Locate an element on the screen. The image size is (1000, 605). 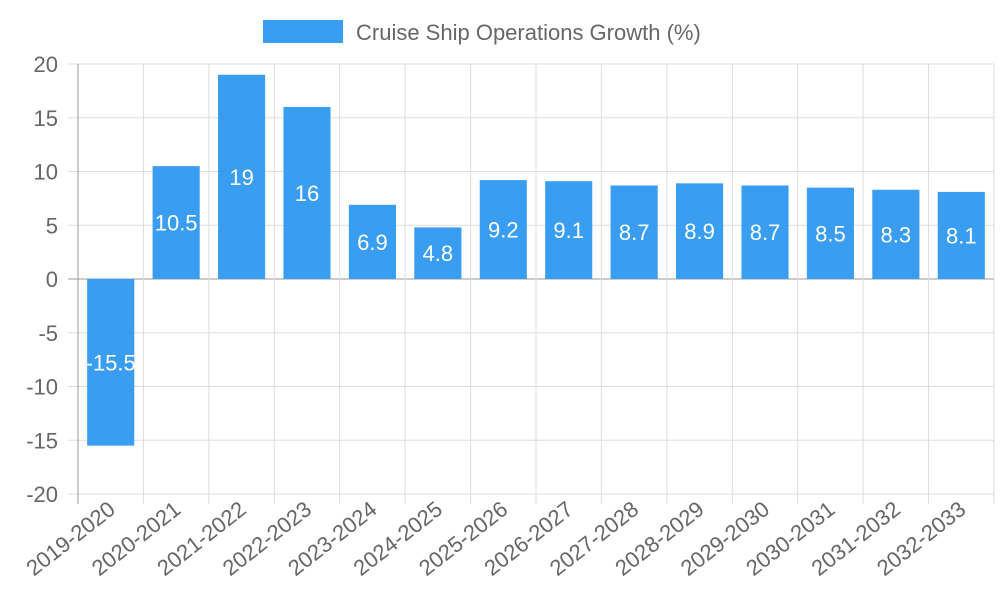
bar-2032-2033 is located at coordinates (961, 235).